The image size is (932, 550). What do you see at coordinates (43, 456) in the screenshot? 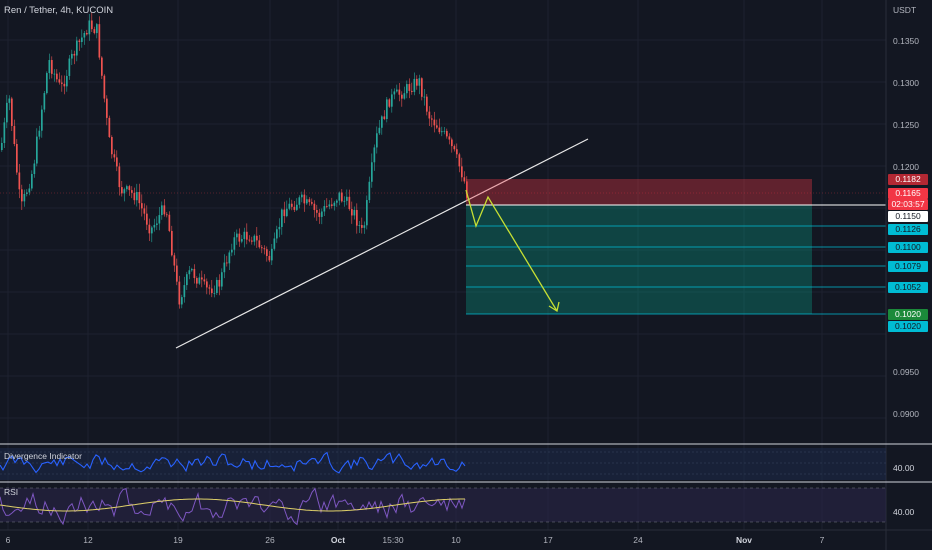
I see `divergence-indicator-label: Divergence Indicator` at bounding box center [43, 456].